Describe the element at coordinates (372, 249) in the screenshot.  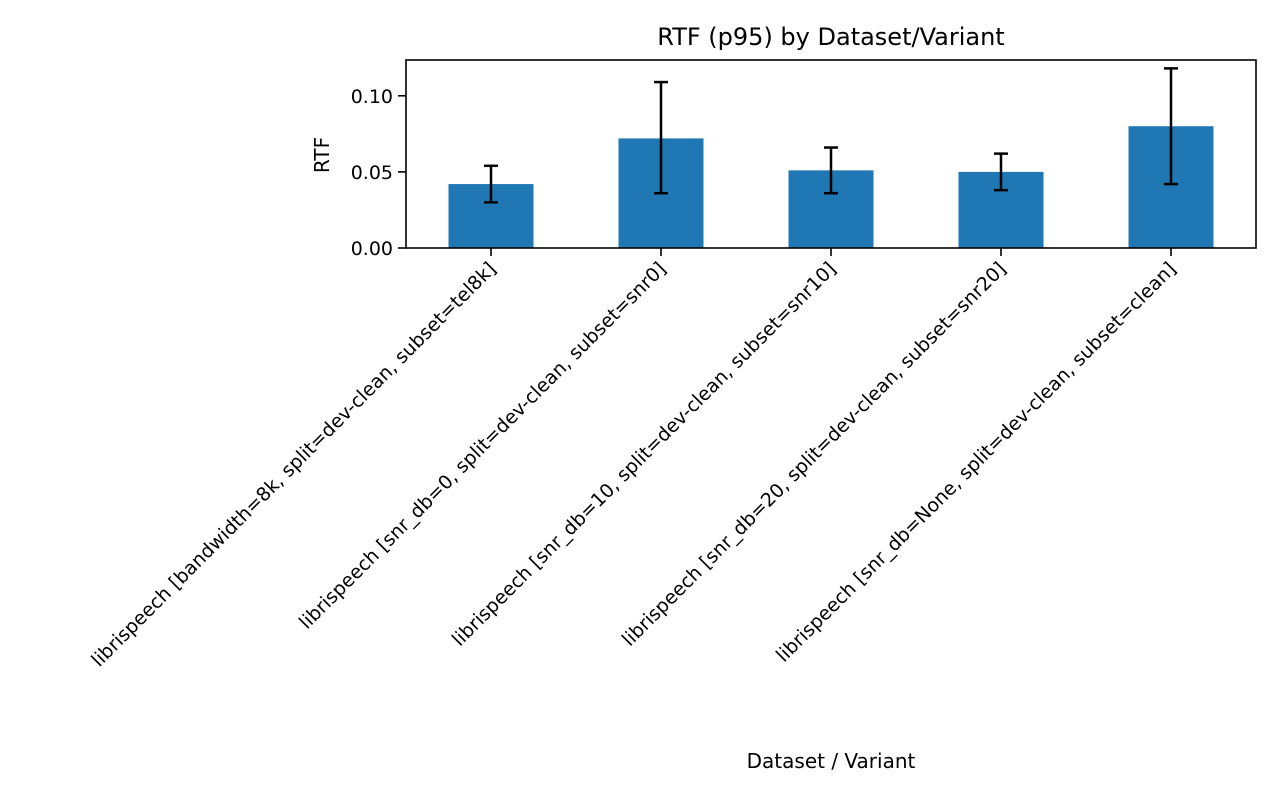
I see `y-tick-label-1: 0.00` at that location.